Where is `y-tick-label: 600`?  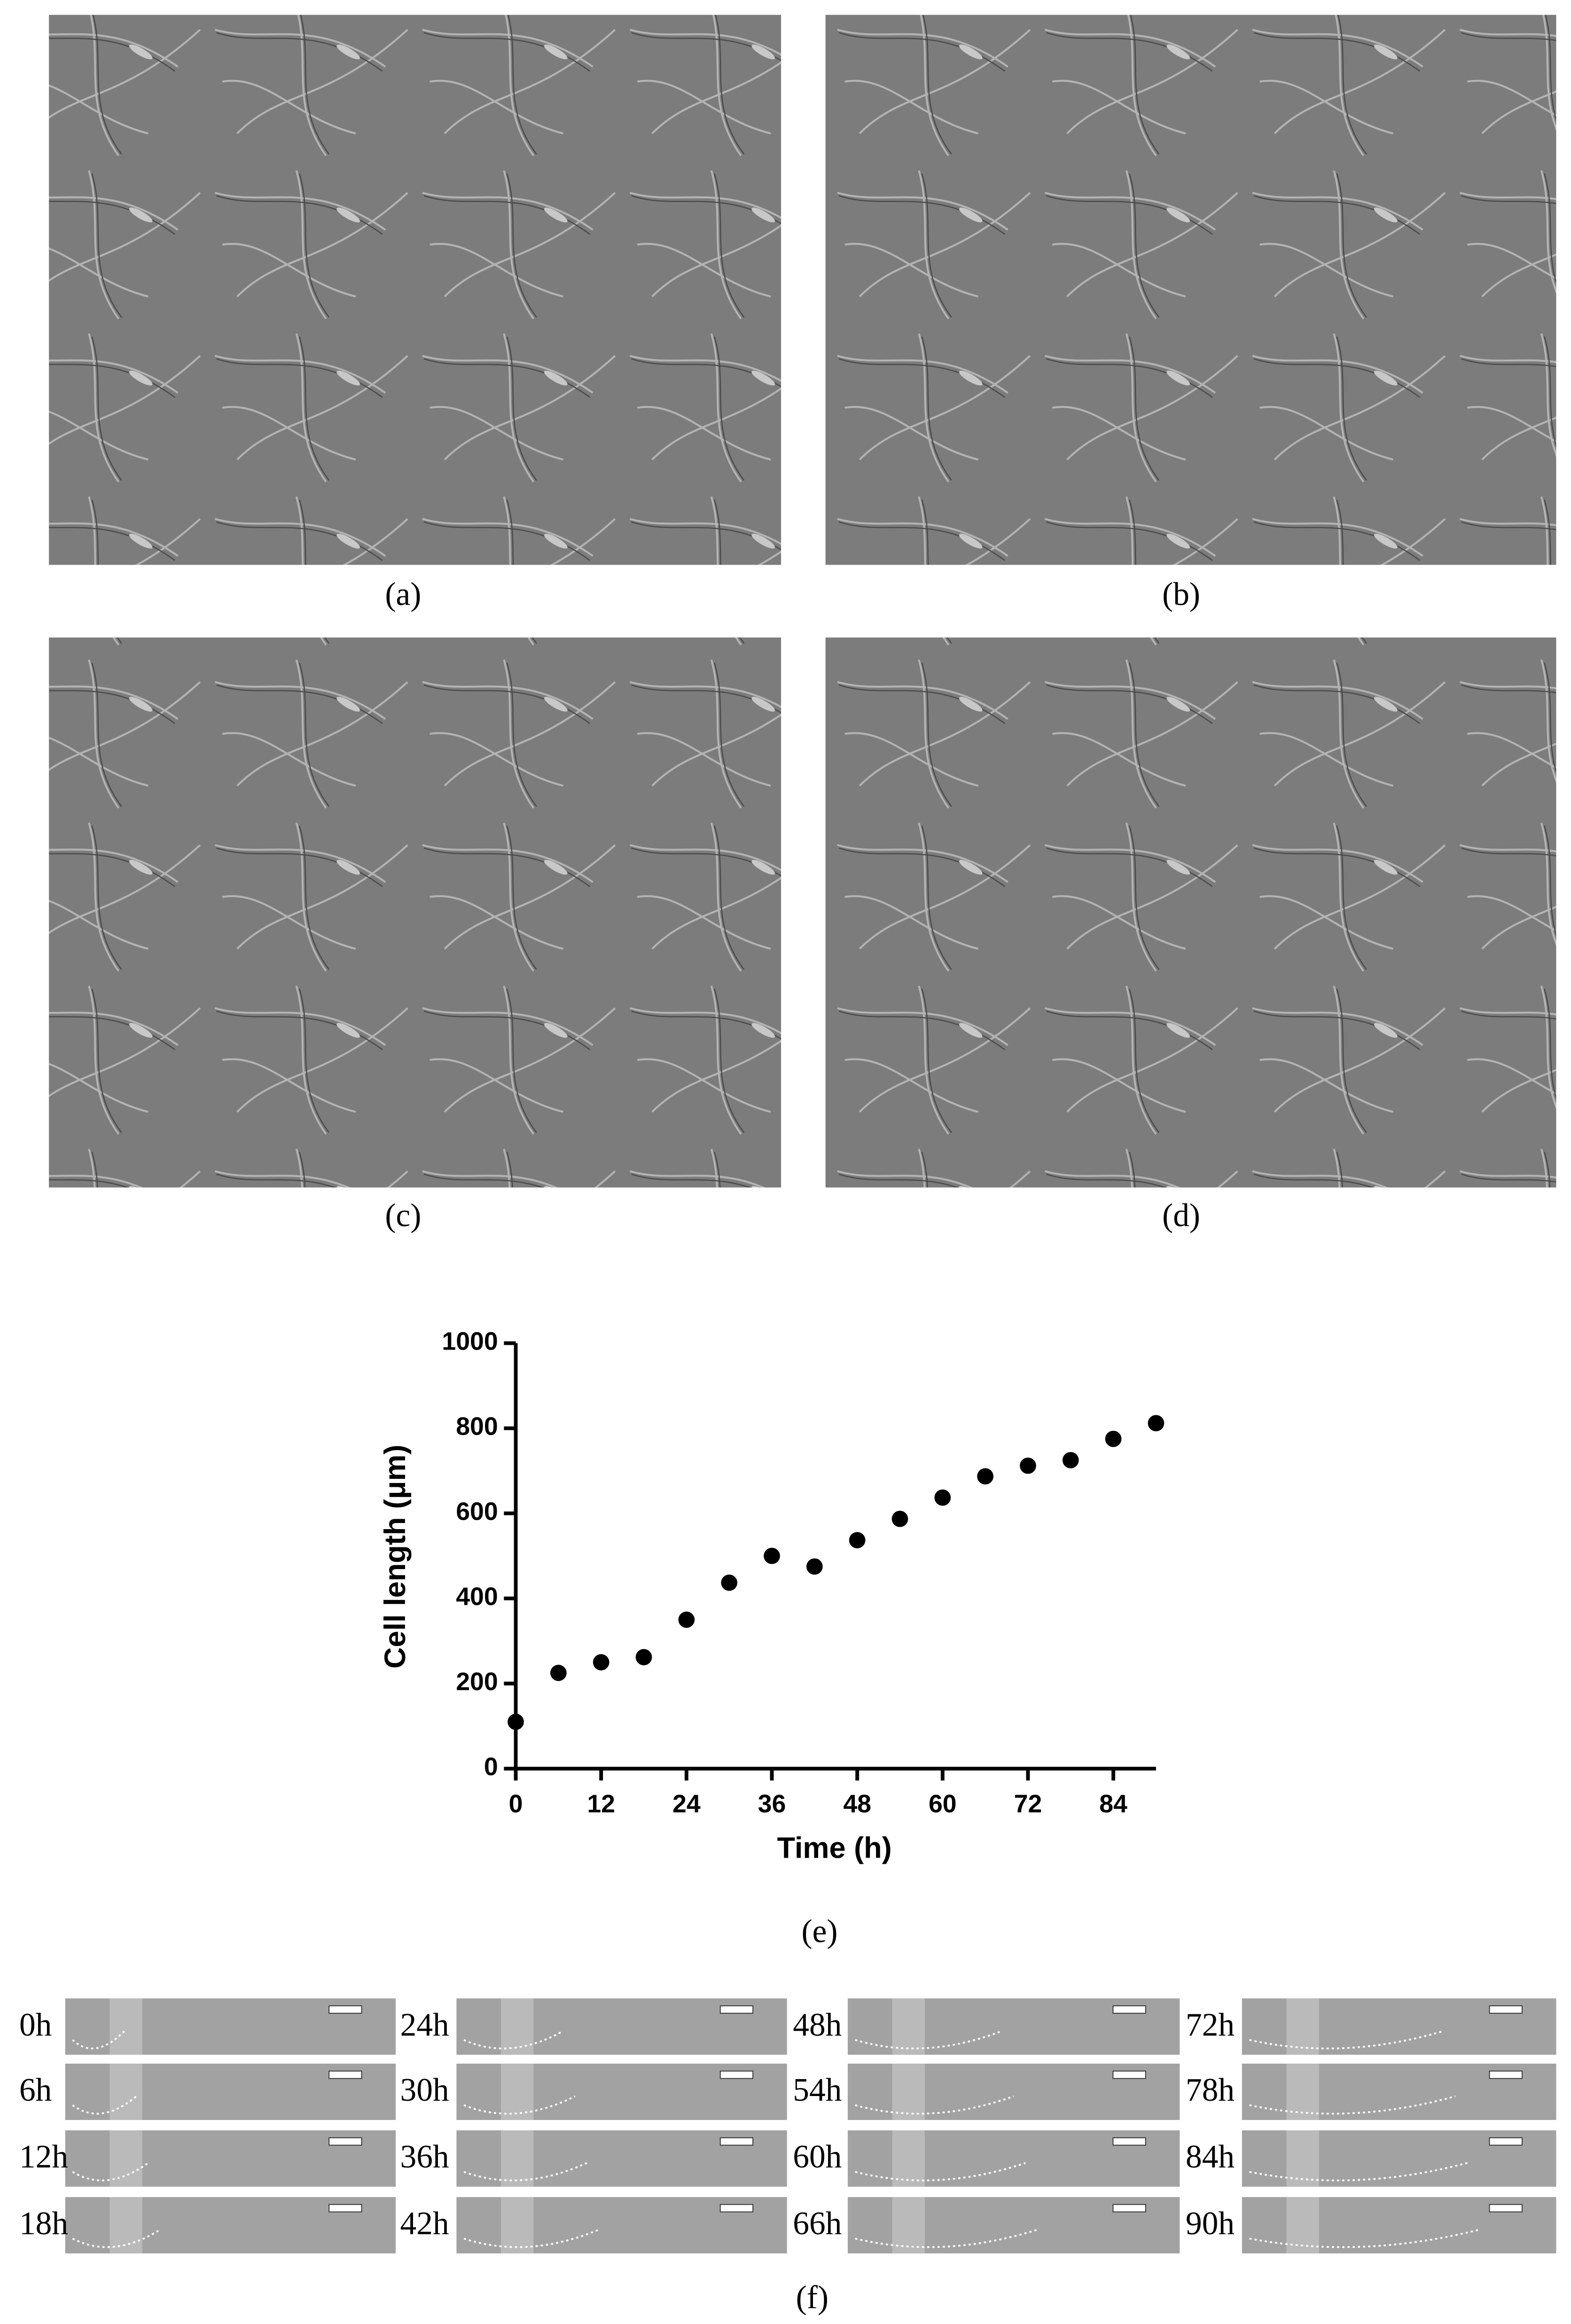
y-tick-label: 600 is located at coordinates (477, 1512).